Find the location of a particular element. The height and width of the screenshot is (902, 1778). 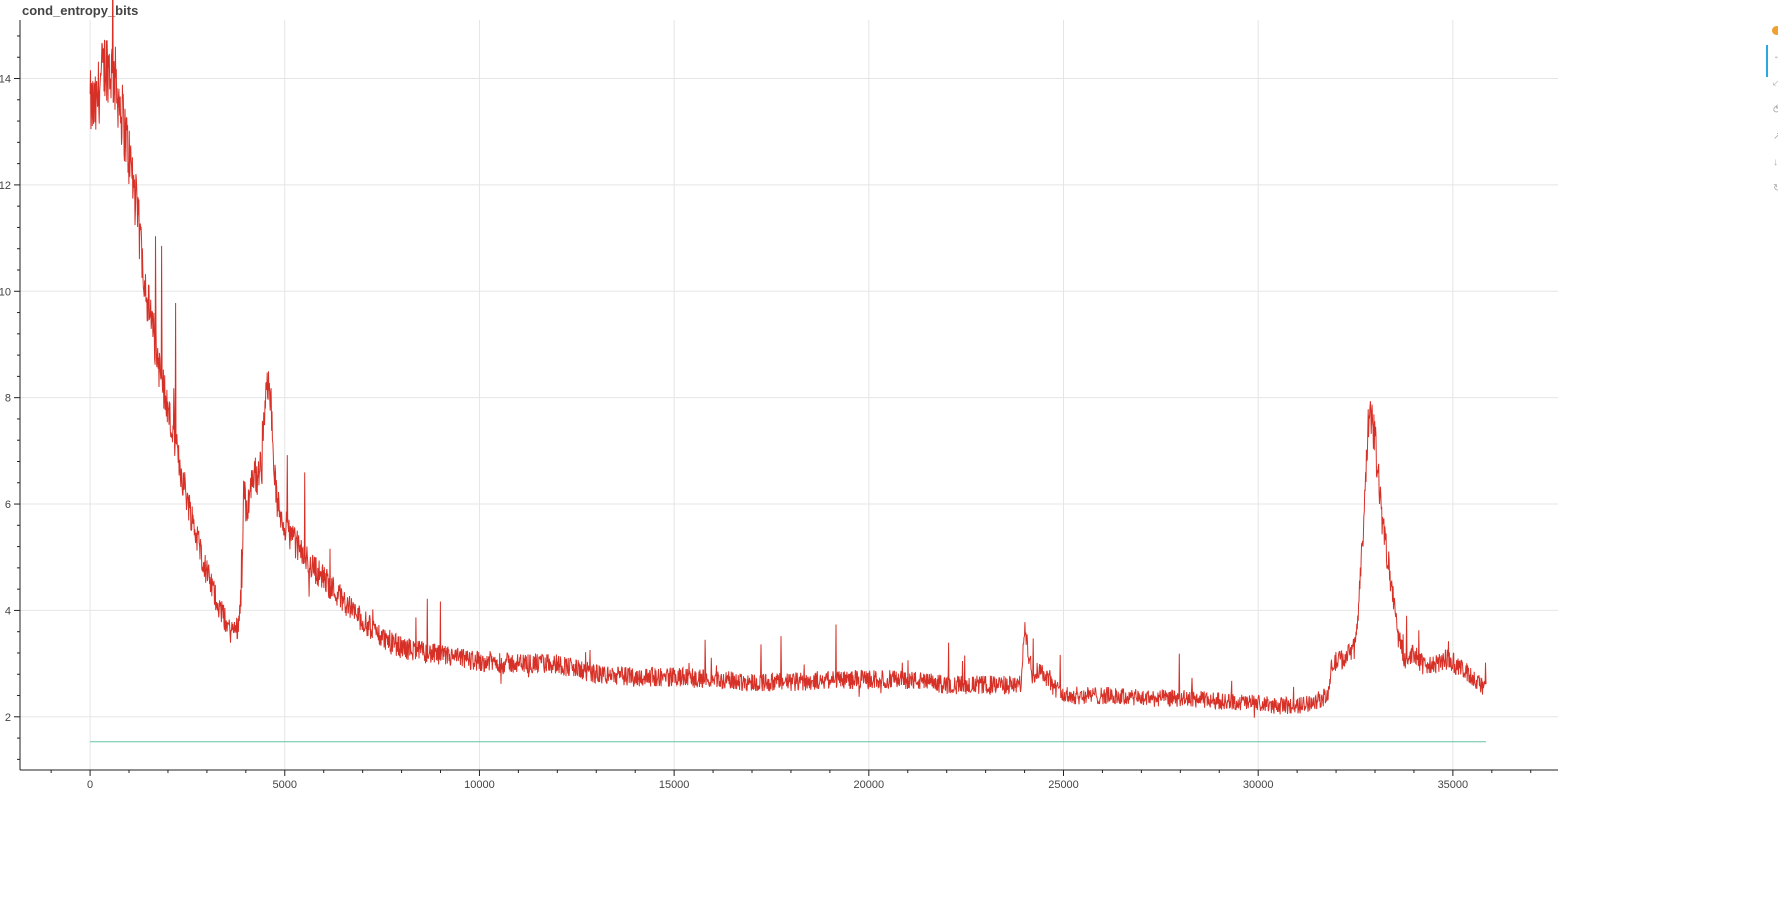

reset-tool-icon: ↻ is located at coordinates (1775, 188).